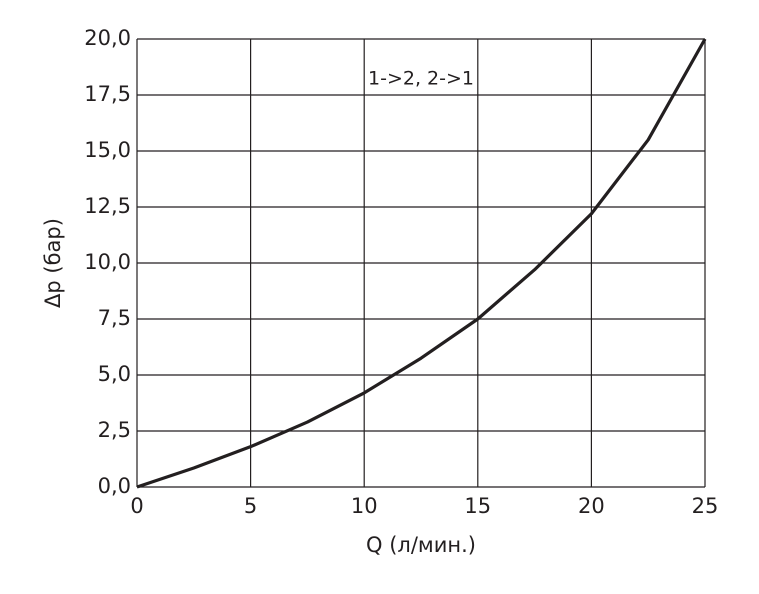 The image size is (759, 594). What do you see at coordinates (114, 374) in the screenshot?
I see `y-tick-label: 5,0` at bounding box center [114, 374].